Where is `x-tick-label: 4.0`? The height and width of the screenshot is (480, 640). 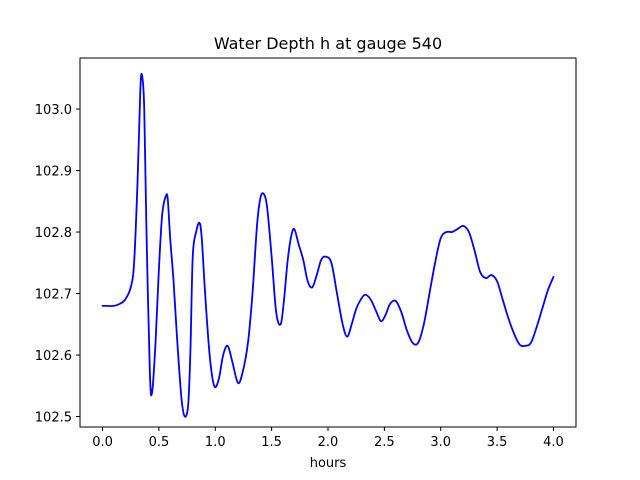 x-tick-label: 4.0 is located at coordinates (553, 442).